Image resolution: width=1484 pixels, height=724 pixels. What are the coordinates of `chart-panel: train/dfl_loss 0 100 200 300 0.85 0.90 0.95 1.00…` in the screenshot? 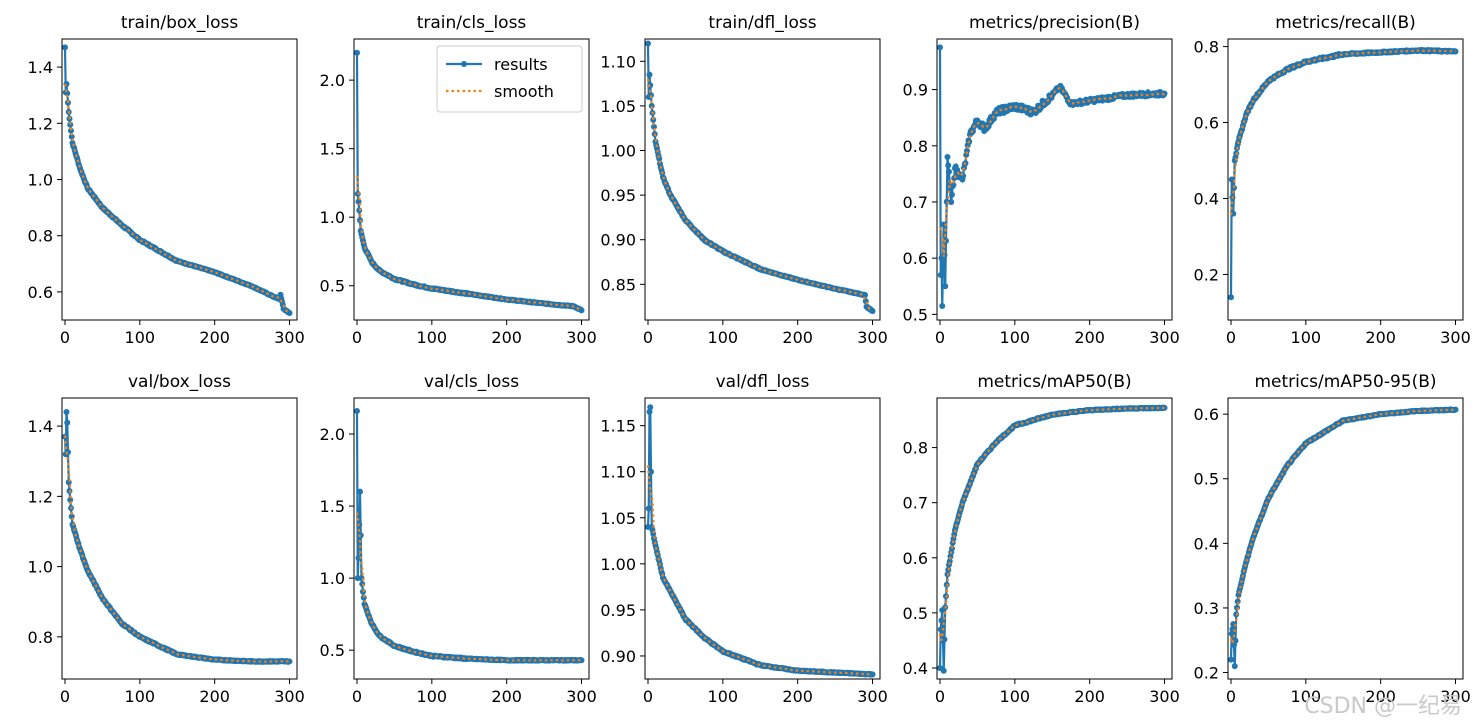 It's located at (743, 180).